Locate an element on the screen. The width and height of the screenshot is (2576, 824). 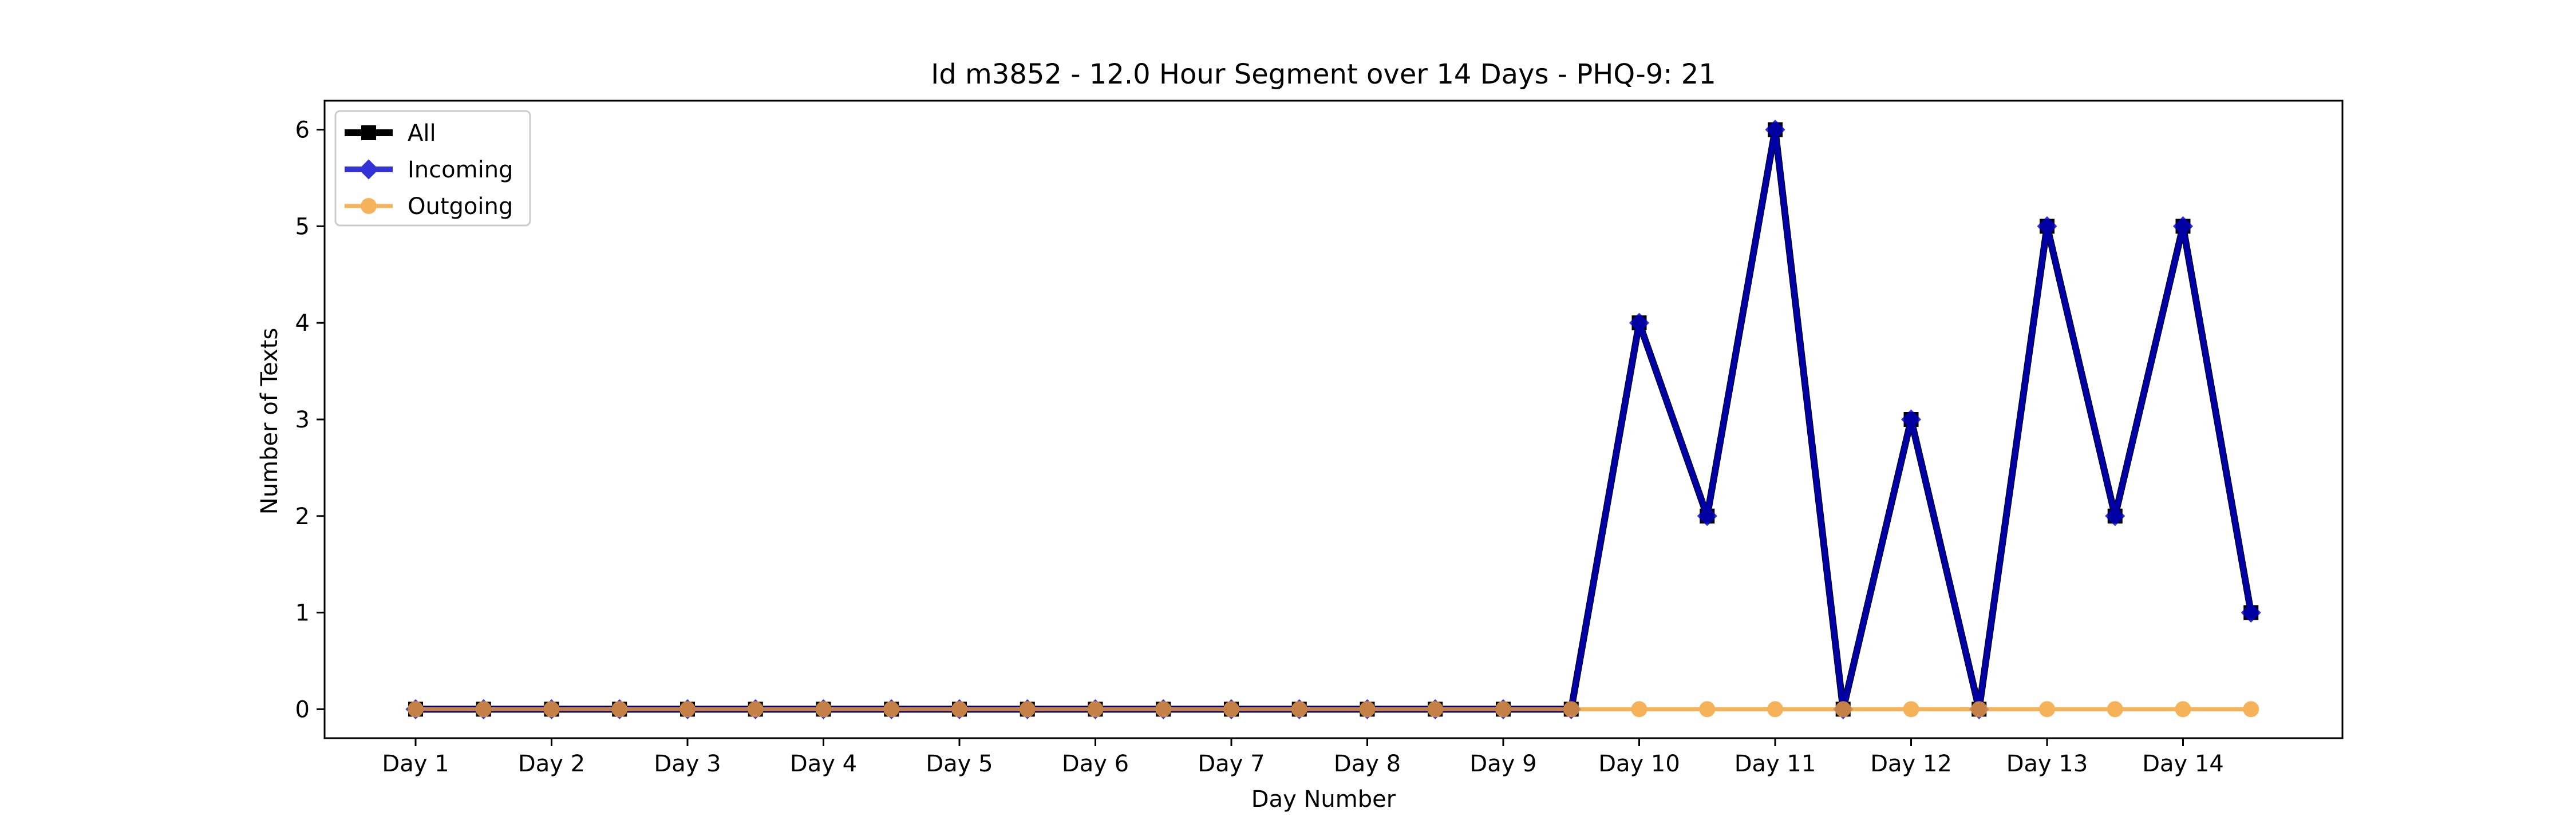
legend-entry-incoming is located at coordinates (369, 169).